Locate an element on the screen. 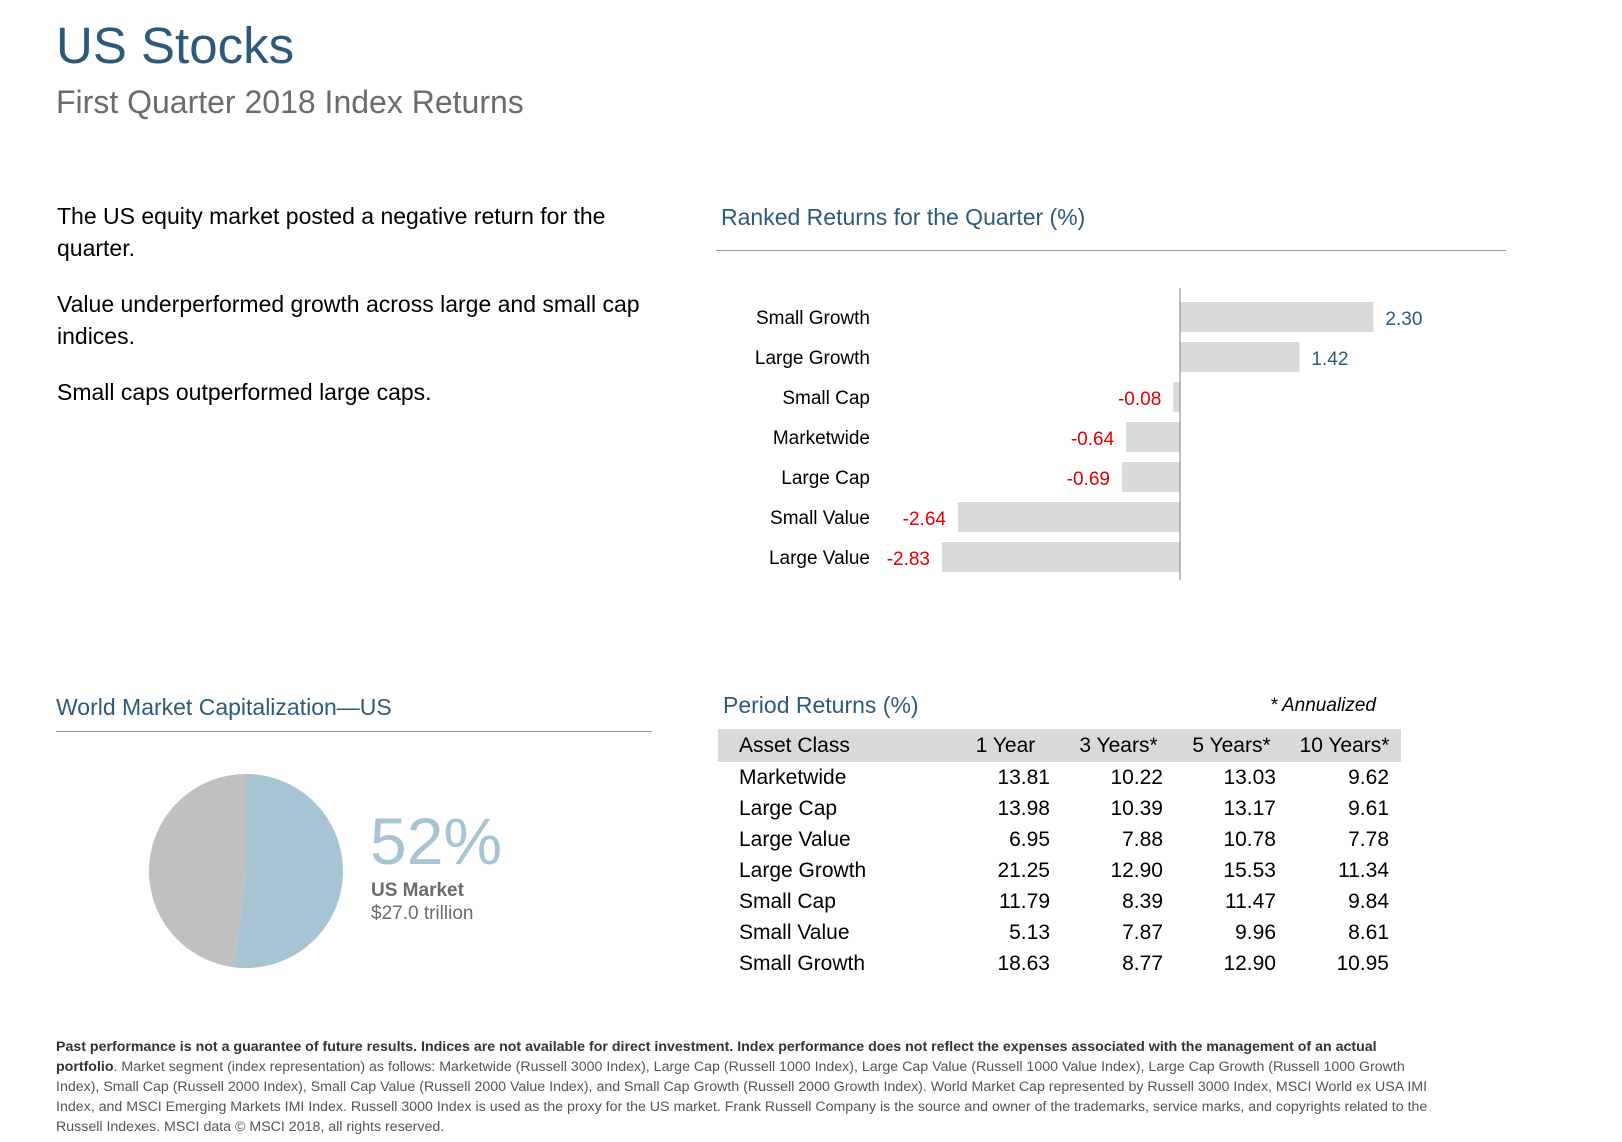 The height and width of the screenshot is (1142, 1622). return-cell: 7.88 is located at coordinates (1142, 839).